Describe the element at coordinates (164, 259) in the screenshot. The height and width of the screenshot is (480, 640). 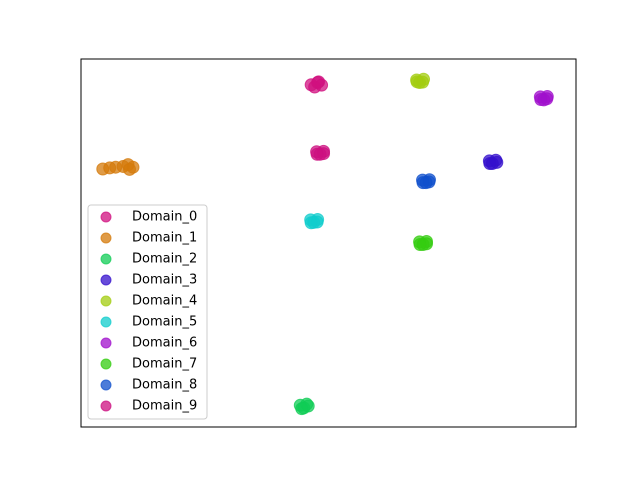
I see `legend-label: Domain_2` at that location.